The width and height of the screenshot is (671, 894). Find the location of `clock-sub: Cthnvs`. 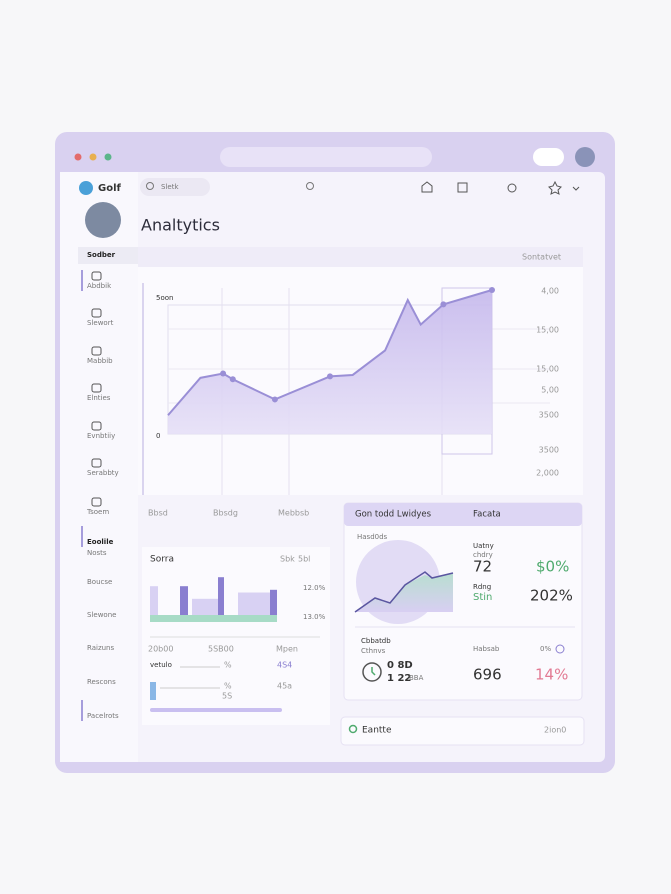

clock-sub: Cthnvs is located at coordinates (373, 651).